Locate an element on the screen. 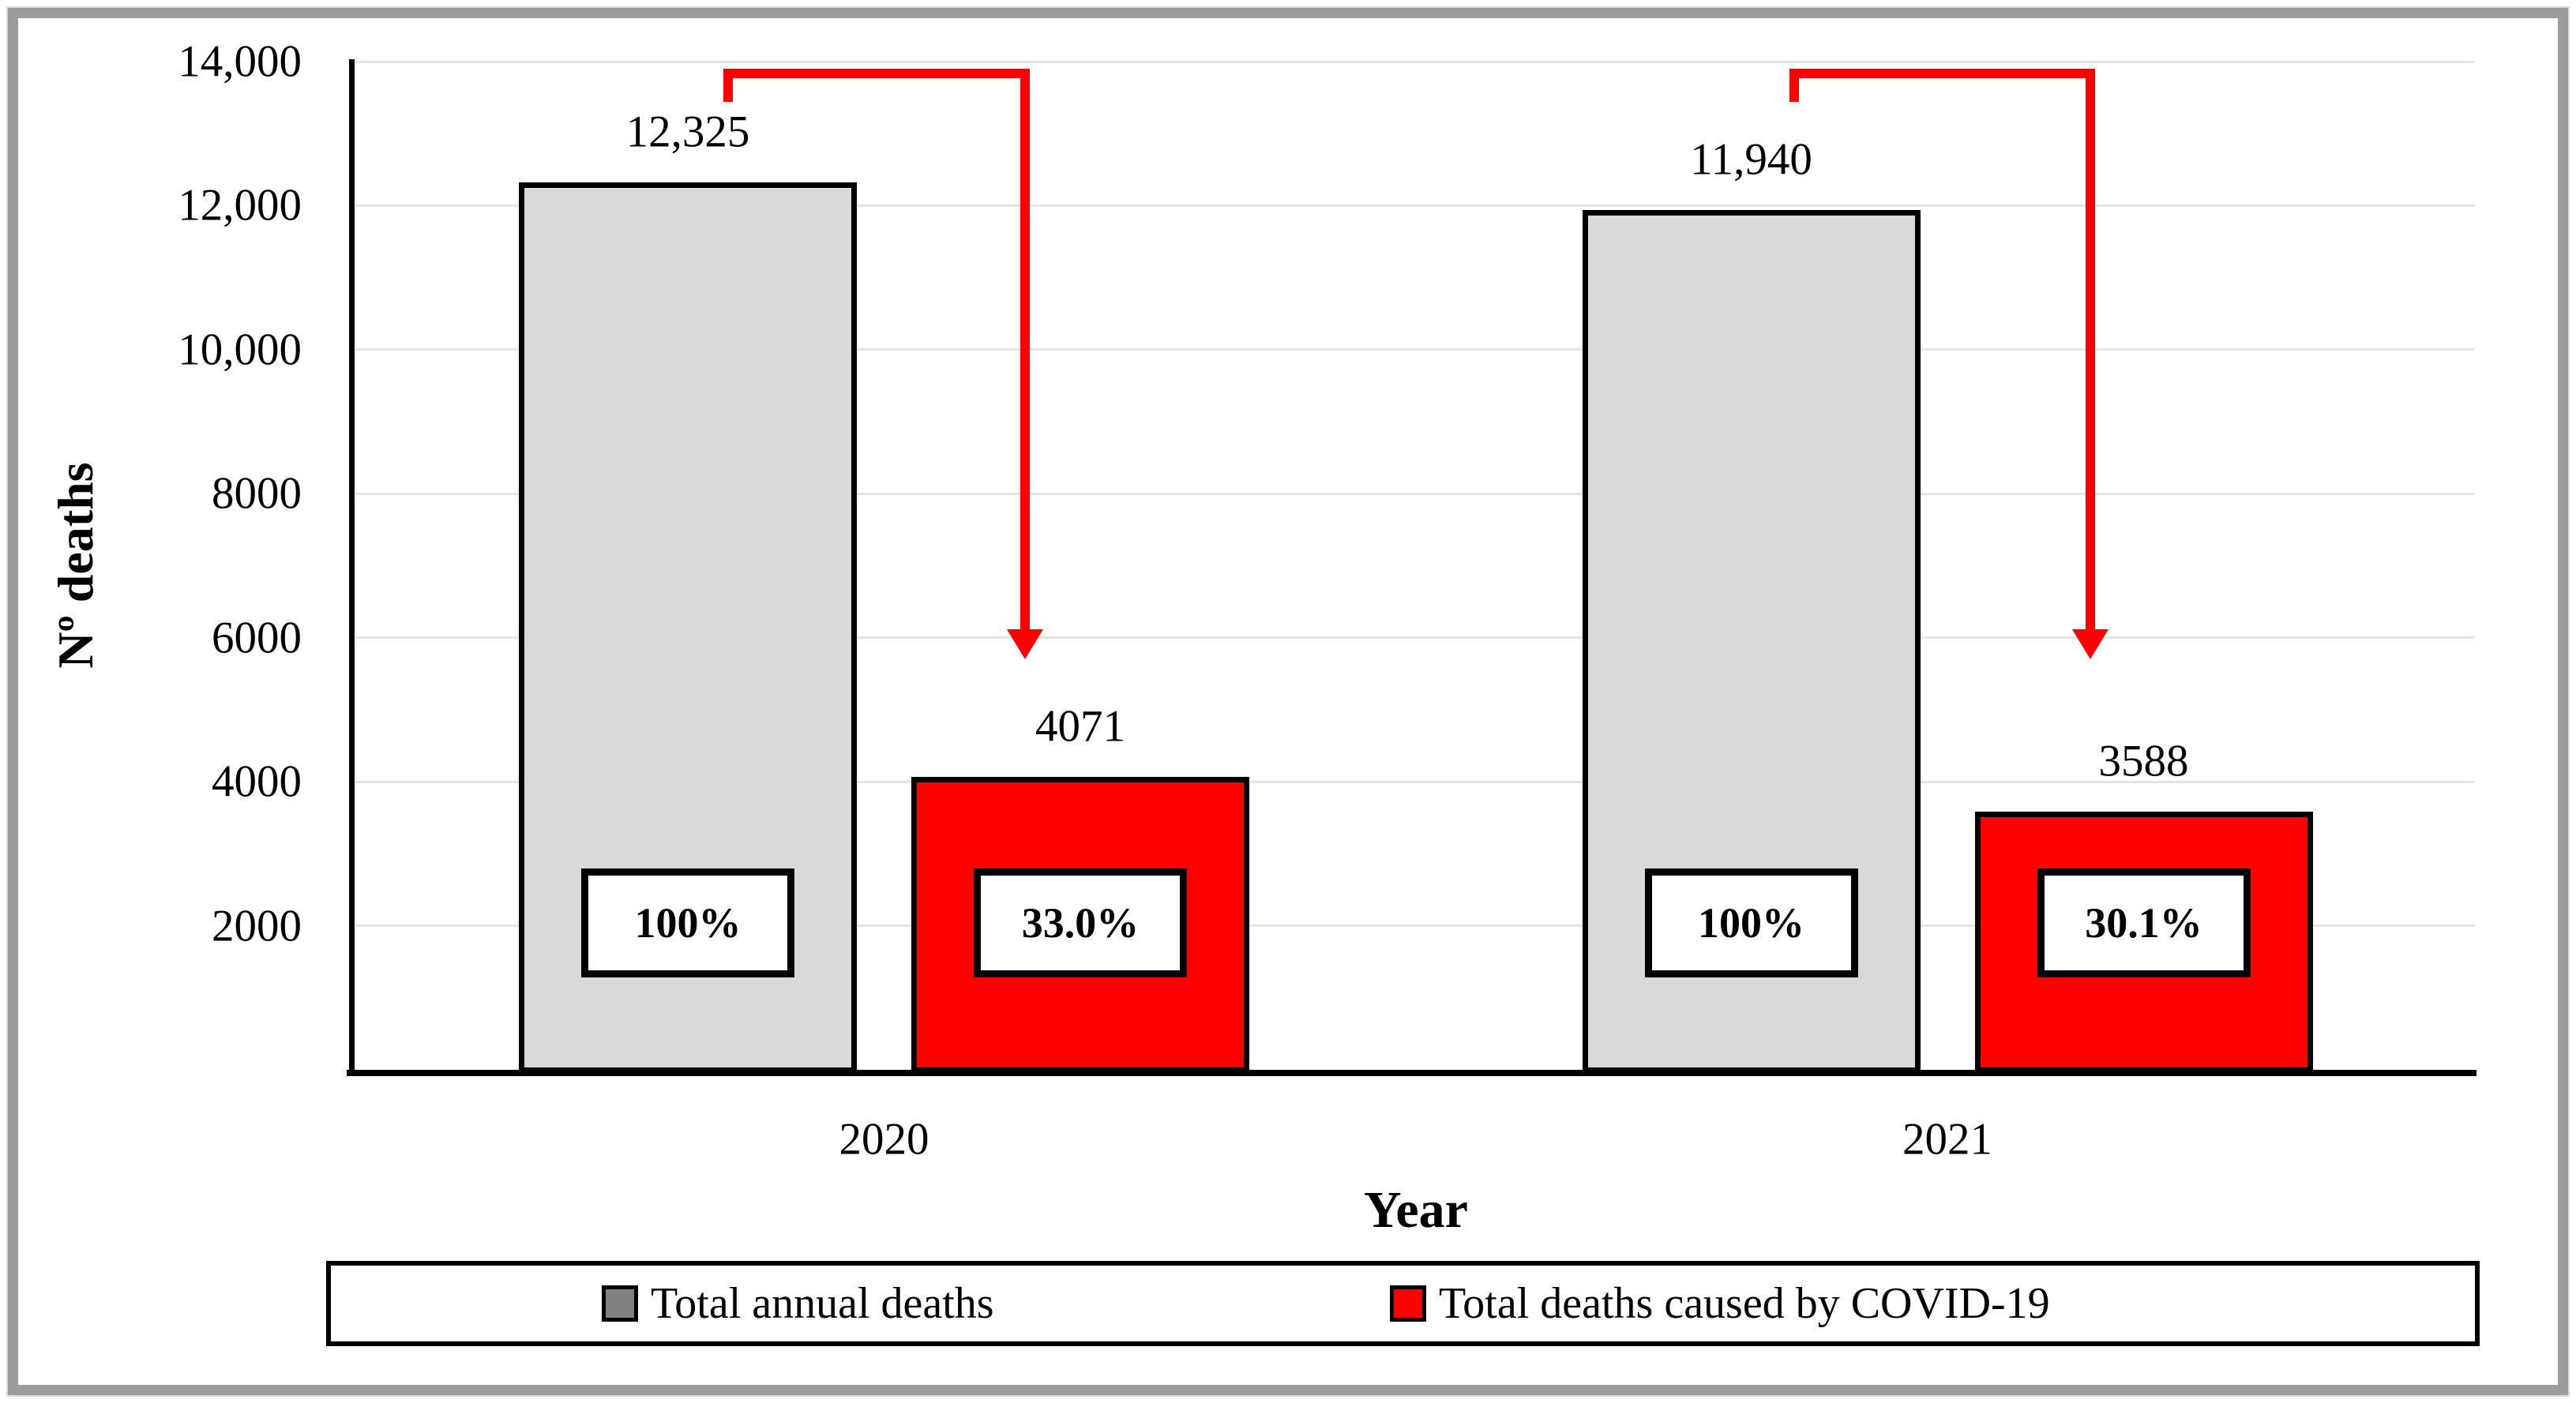  x-tick-label-2021: 2021 is located at coordinates (1947, 1139).